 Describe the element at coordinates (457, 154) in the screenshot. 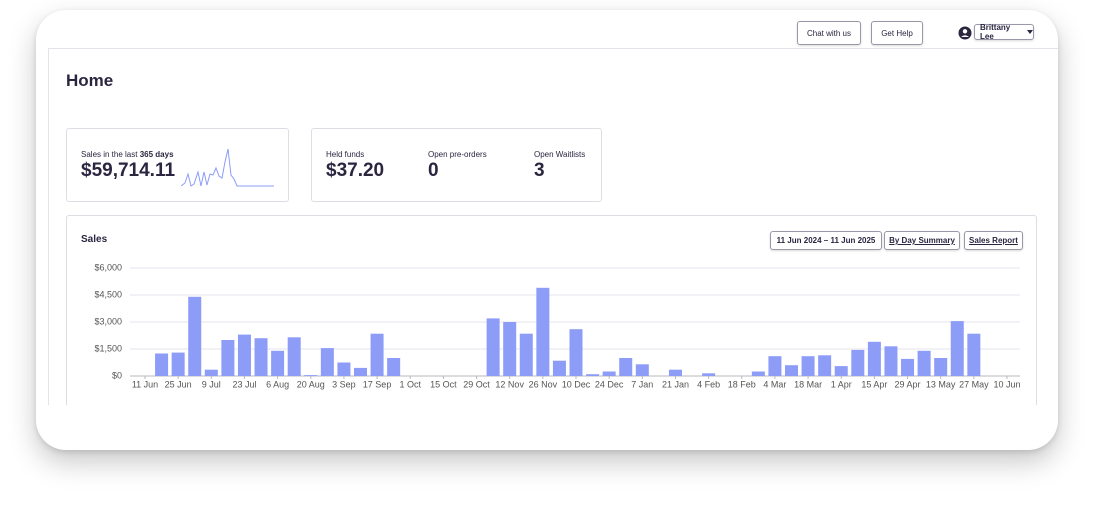

I see `preorders-label: Open pre-orders` at that location.